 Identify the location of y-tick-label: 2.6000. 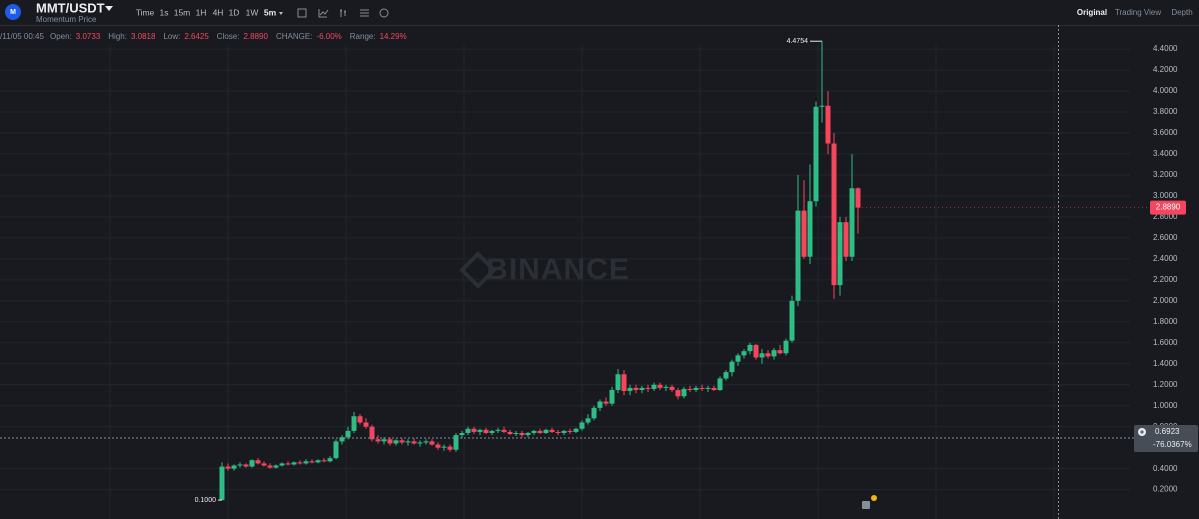
(1165, 237).